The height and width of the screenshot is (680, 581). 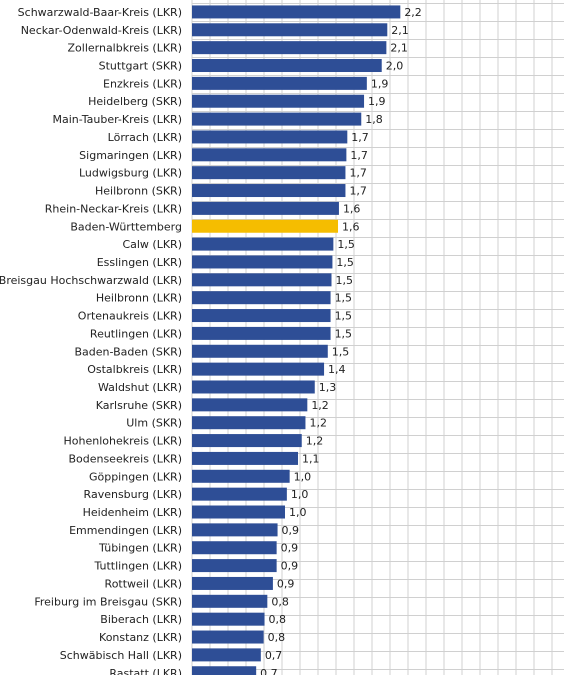 I want to click on value-label: 1,3, so click(x=328, y=387).